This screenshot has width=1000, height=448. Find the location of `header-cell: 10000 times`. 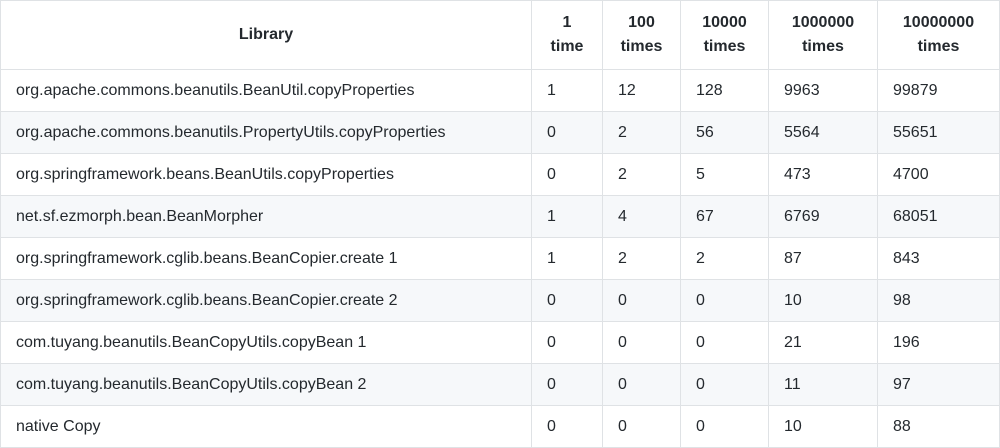

header-cell: 10000 times is located at coordinates (724, 35).